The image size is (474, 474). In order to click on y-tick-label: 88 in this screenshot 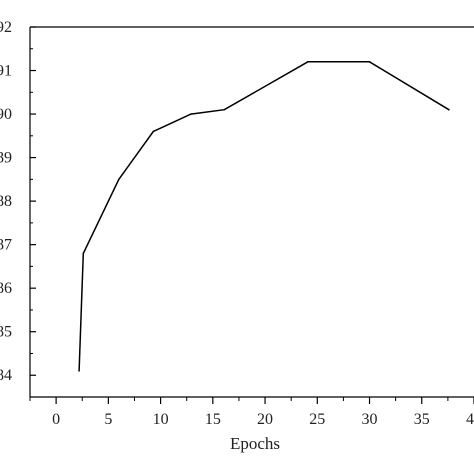, I will do `click(6, 201)`.